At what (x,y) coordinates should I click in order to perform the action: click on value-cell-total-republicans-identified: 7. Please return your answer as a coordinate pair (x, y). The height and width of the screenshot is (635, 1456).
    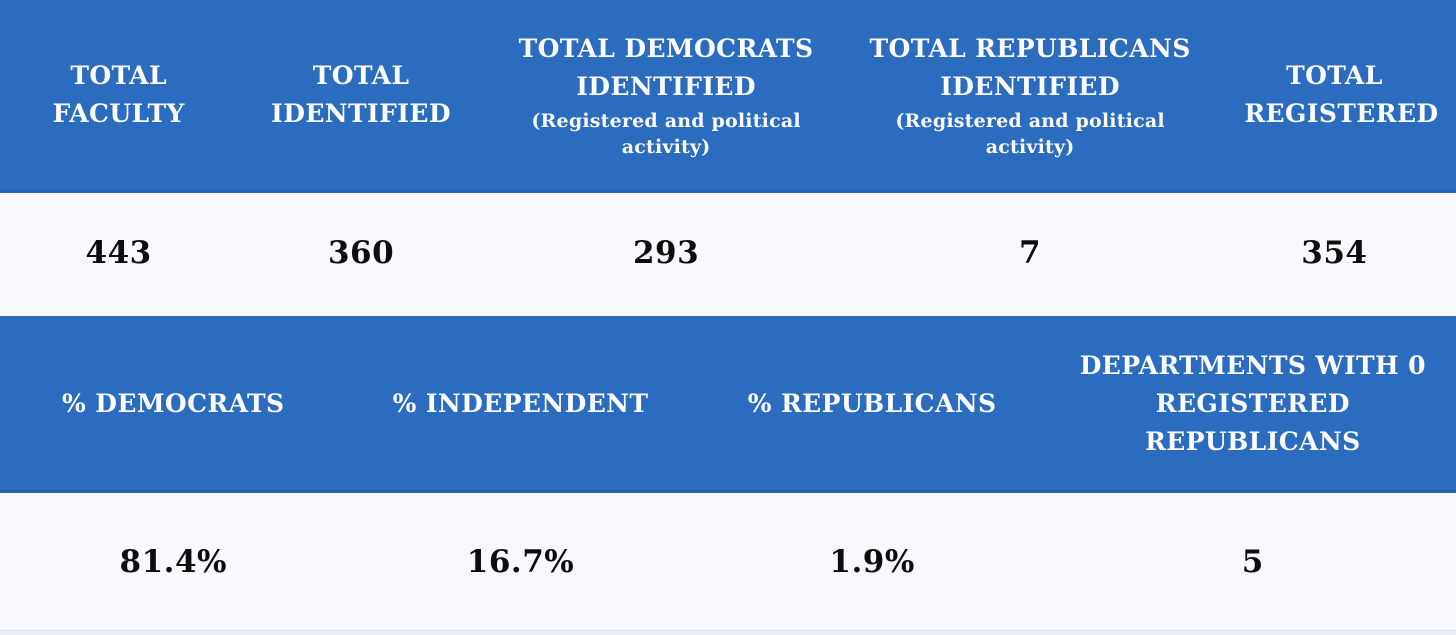
    Looking at the image, I should click on (1029, 253).